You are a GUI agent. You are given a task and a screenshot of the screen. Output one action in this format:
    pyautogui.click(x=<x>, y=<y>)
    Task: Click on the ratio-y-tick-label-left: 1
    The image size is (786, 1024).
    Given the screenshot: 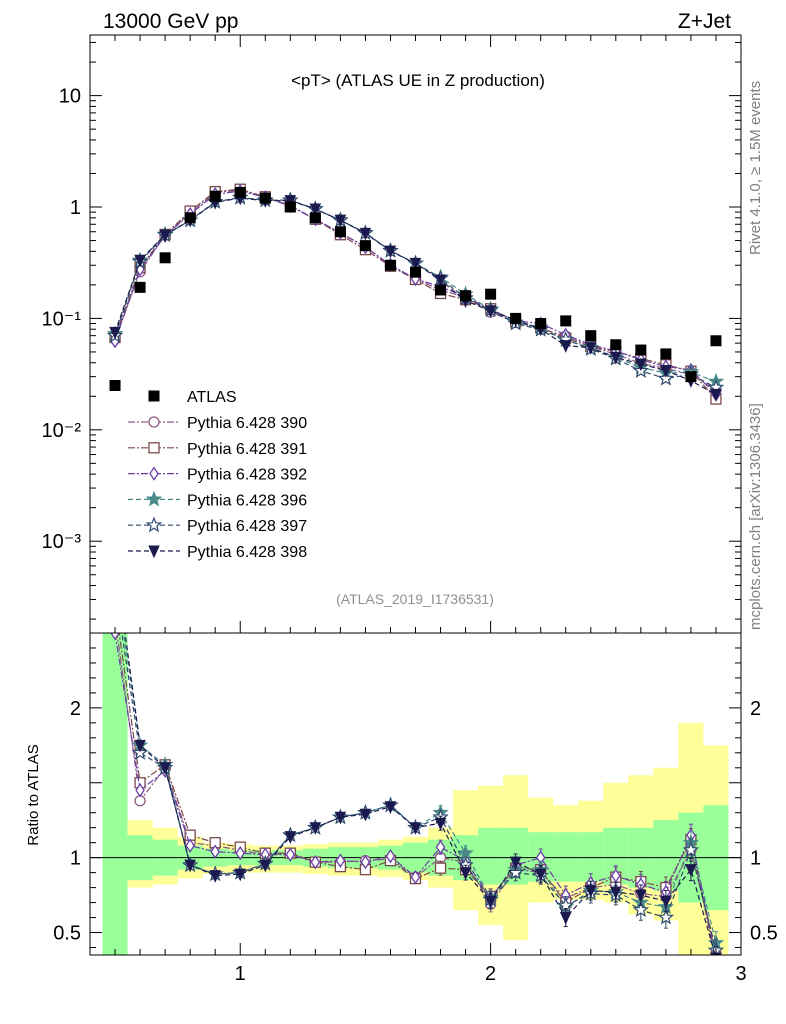 What is the action you would take?
    pyautogui.click(x=75, y=859)
    